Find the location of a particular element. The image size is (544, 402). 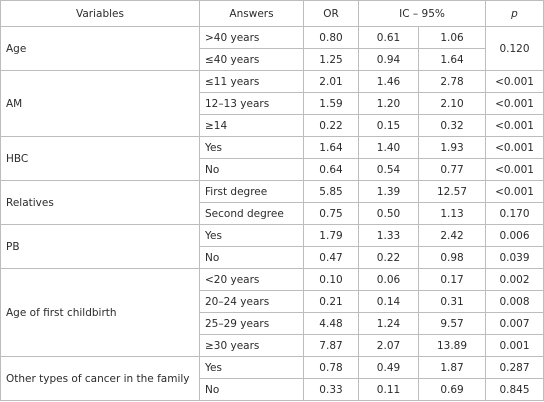

or-cell: 0.33 is located at coordinates (331, 389).